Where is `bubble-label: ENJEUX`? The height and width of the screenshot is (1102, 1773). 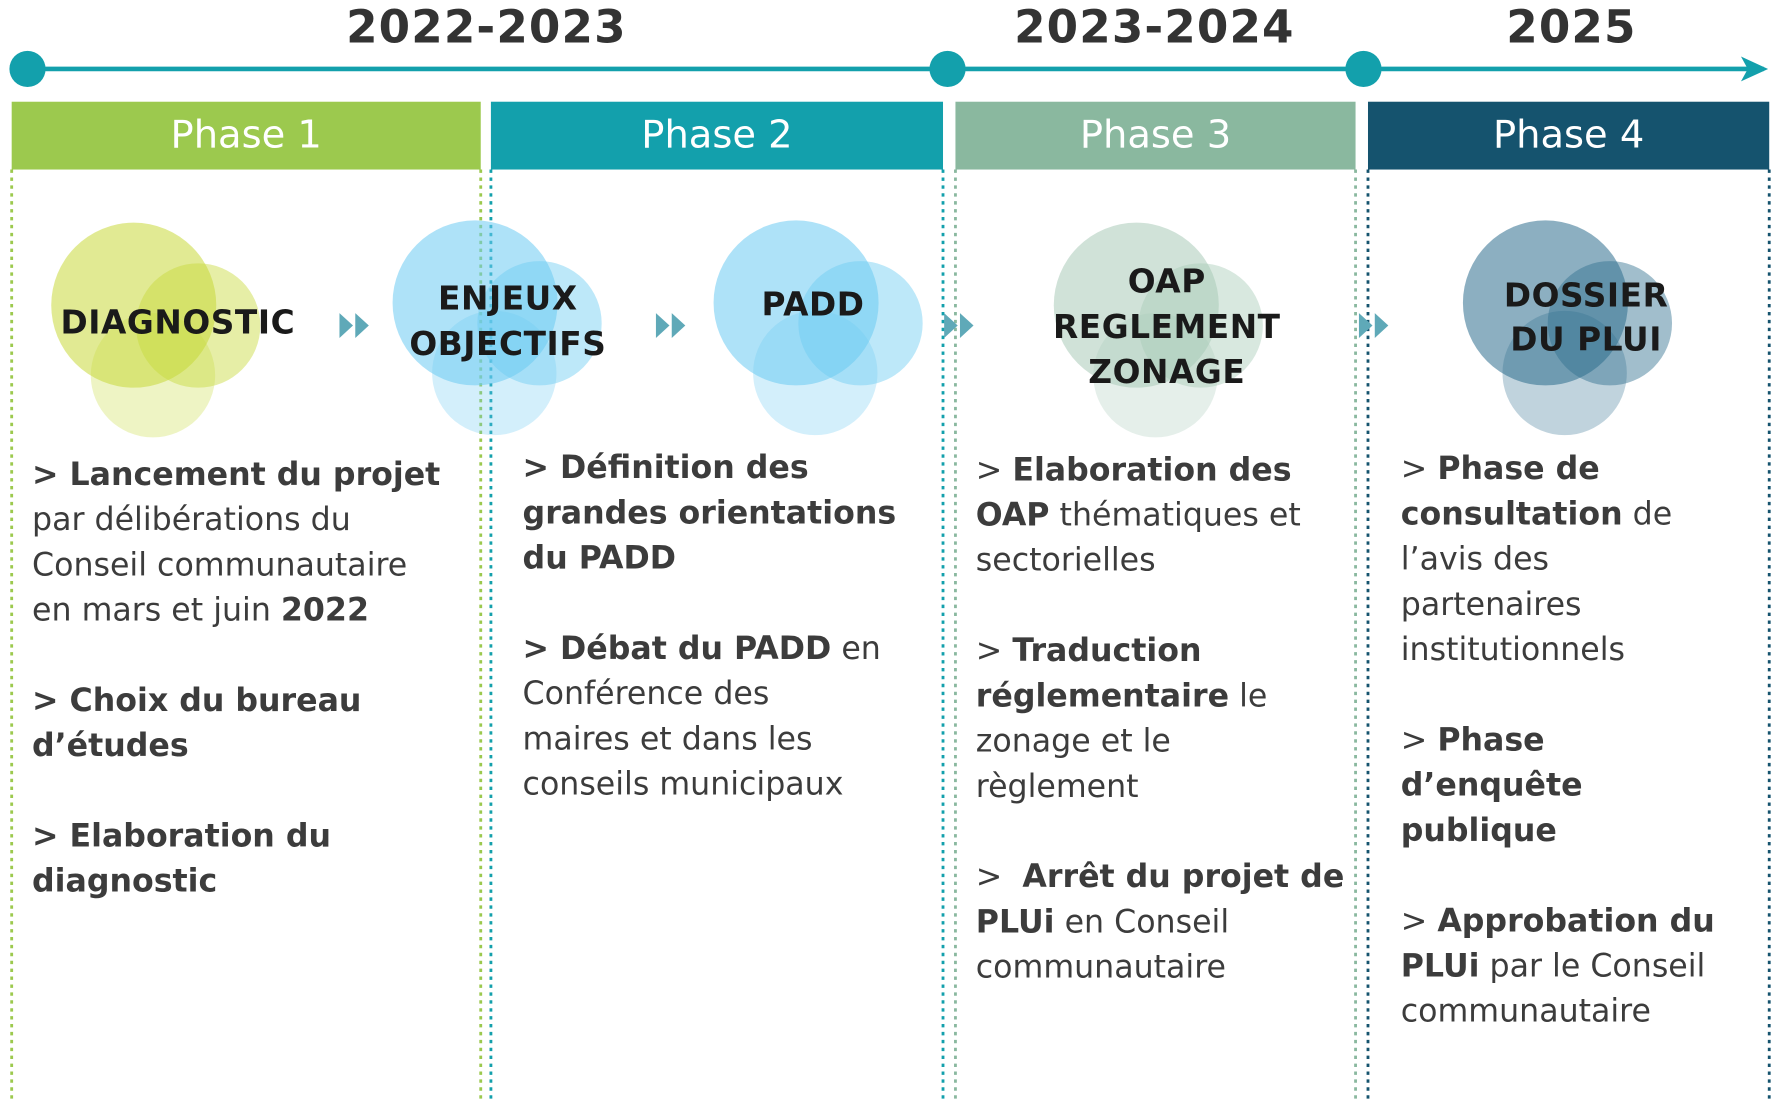
bubble-label: ENJEUX is located at coordinates (508, 299).